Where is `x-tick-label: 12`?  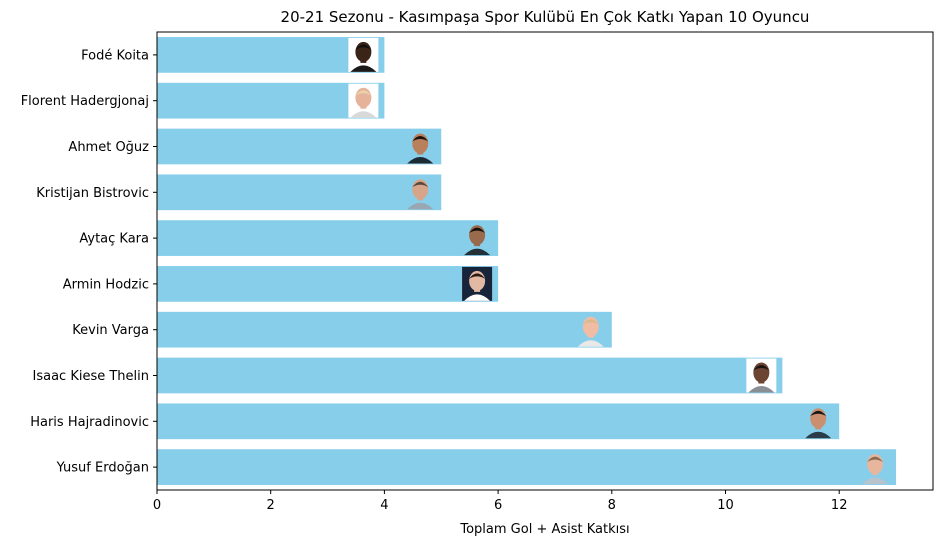
x-tick-label: 12 is located at coordinates (839, 505).